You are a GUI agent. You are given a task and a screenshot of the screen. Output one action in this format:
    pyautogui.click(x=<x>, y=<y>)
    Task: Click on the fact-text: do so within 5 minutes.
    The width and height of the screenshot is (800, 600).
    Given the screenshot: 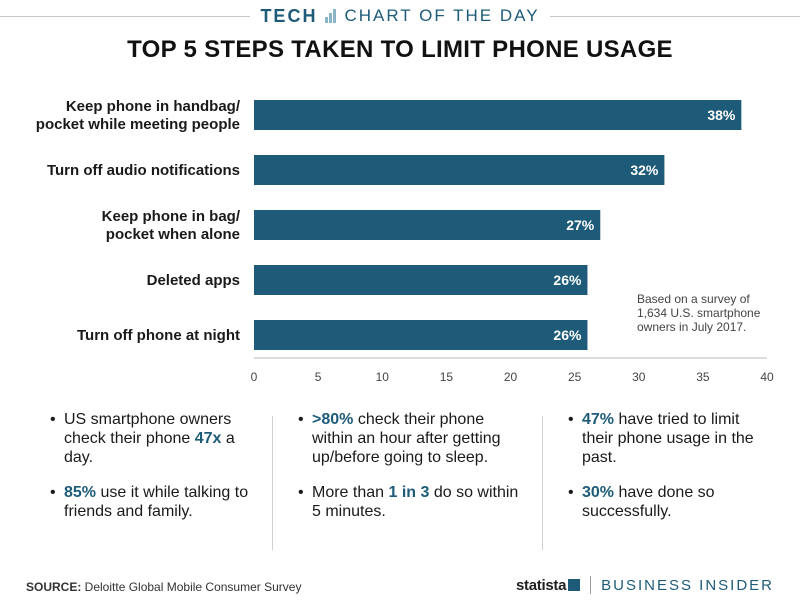 What is the action you would take?
    pyautogui.click(x=415, y=502)
    